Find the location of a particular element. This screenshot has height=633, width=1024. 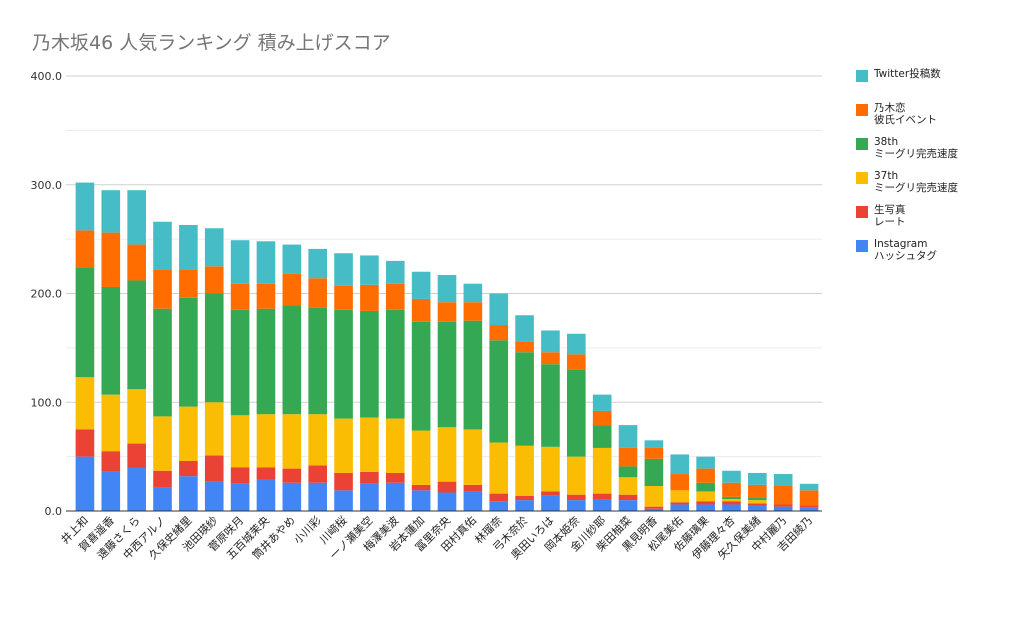

legend-label: Twitter投稿数 is located at coordinates (907, 74).